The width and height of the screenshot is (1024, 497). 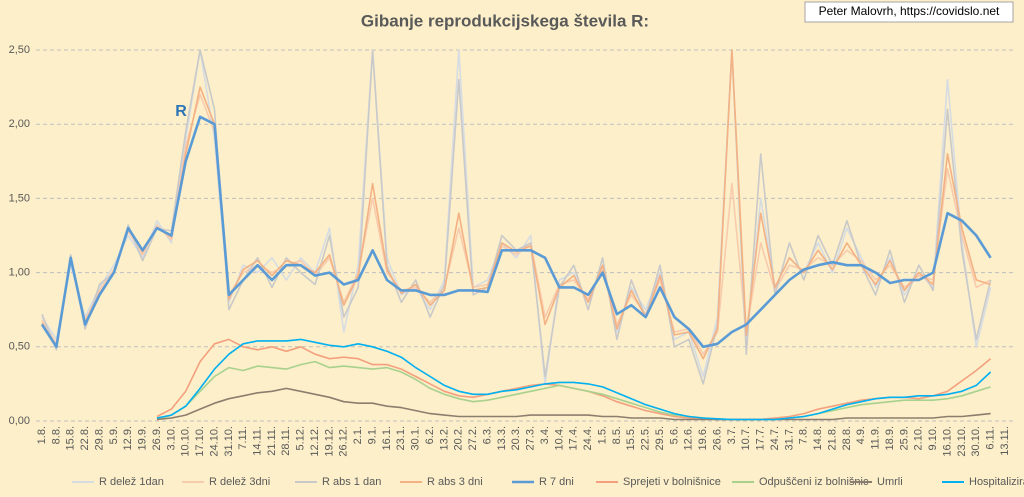 I want to click on x-tick-label: 24.10., so click(x=214, y=441).